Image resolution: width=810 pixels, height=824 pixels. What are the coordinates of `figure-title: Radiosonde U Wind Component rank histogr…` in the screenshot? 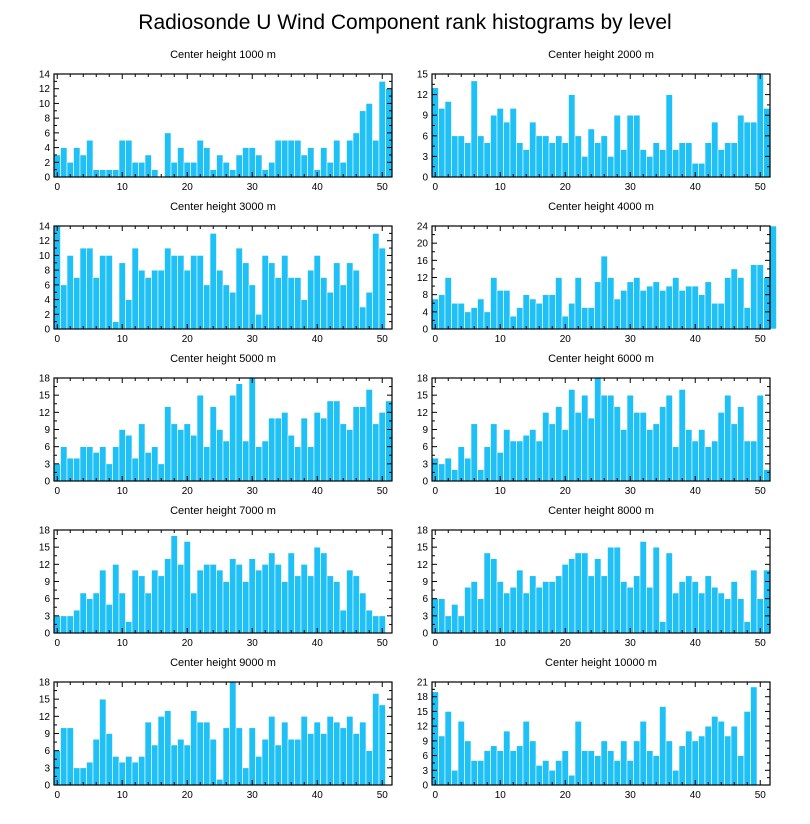 It's located at (404, 22).